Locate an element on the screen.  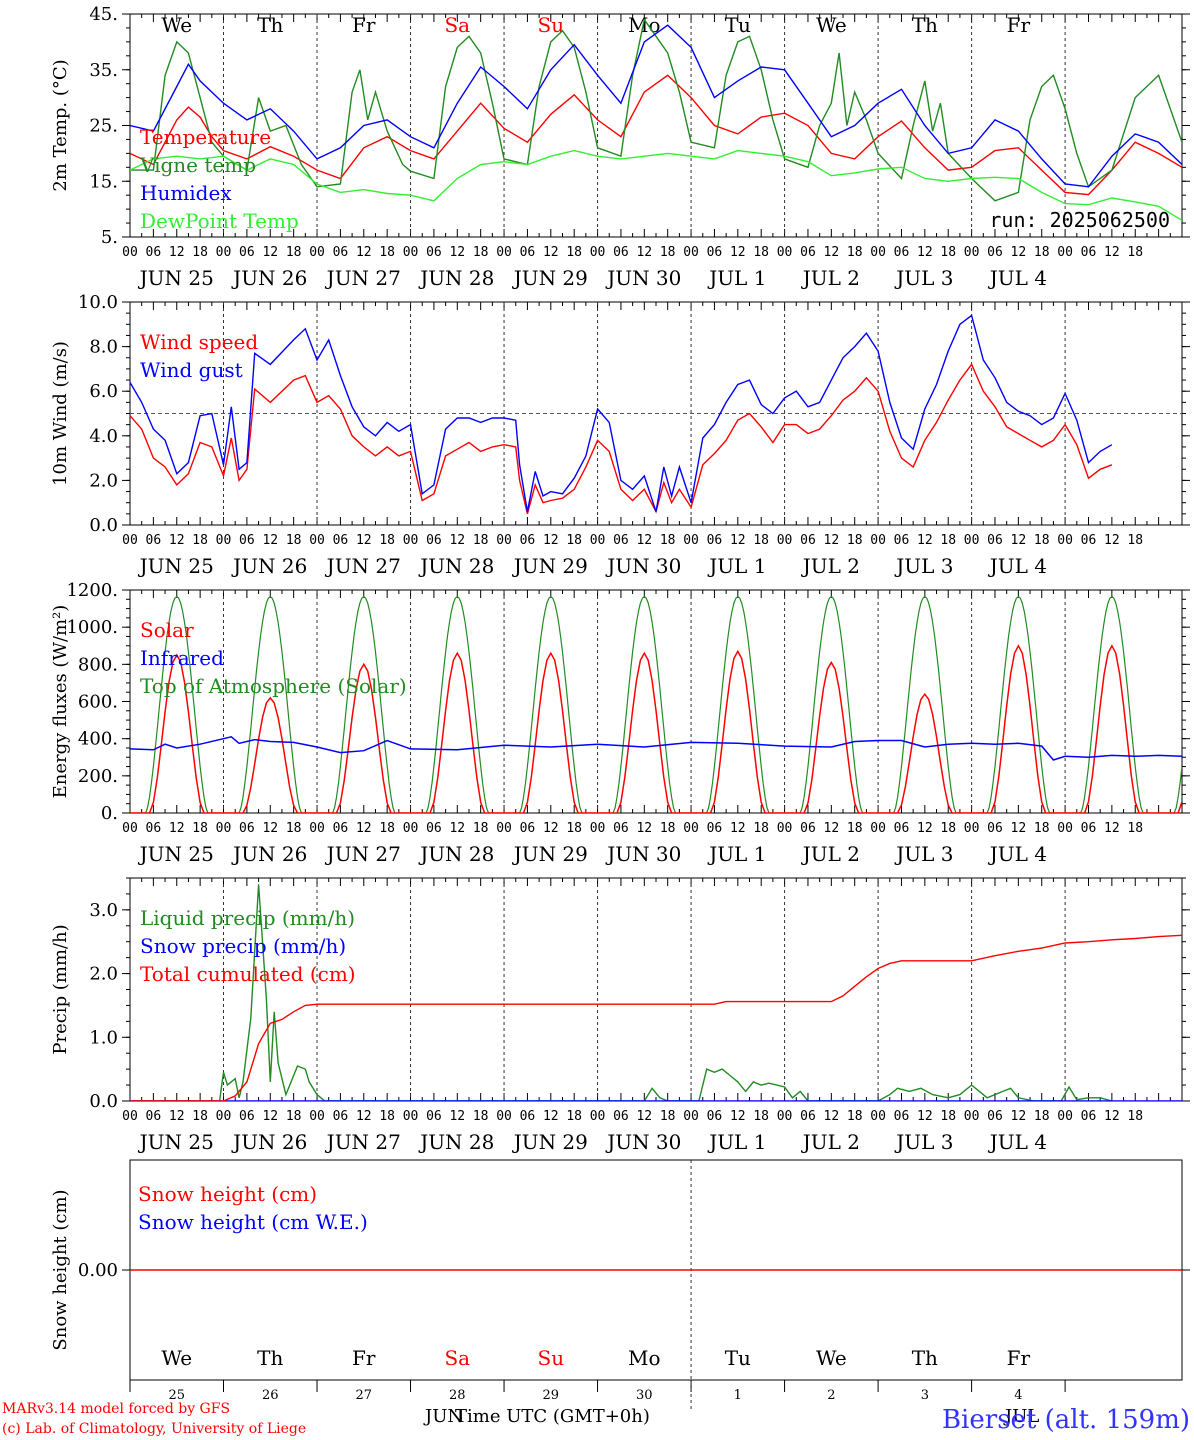
date-label: JUL 2 is located at coordinates (830, 566).